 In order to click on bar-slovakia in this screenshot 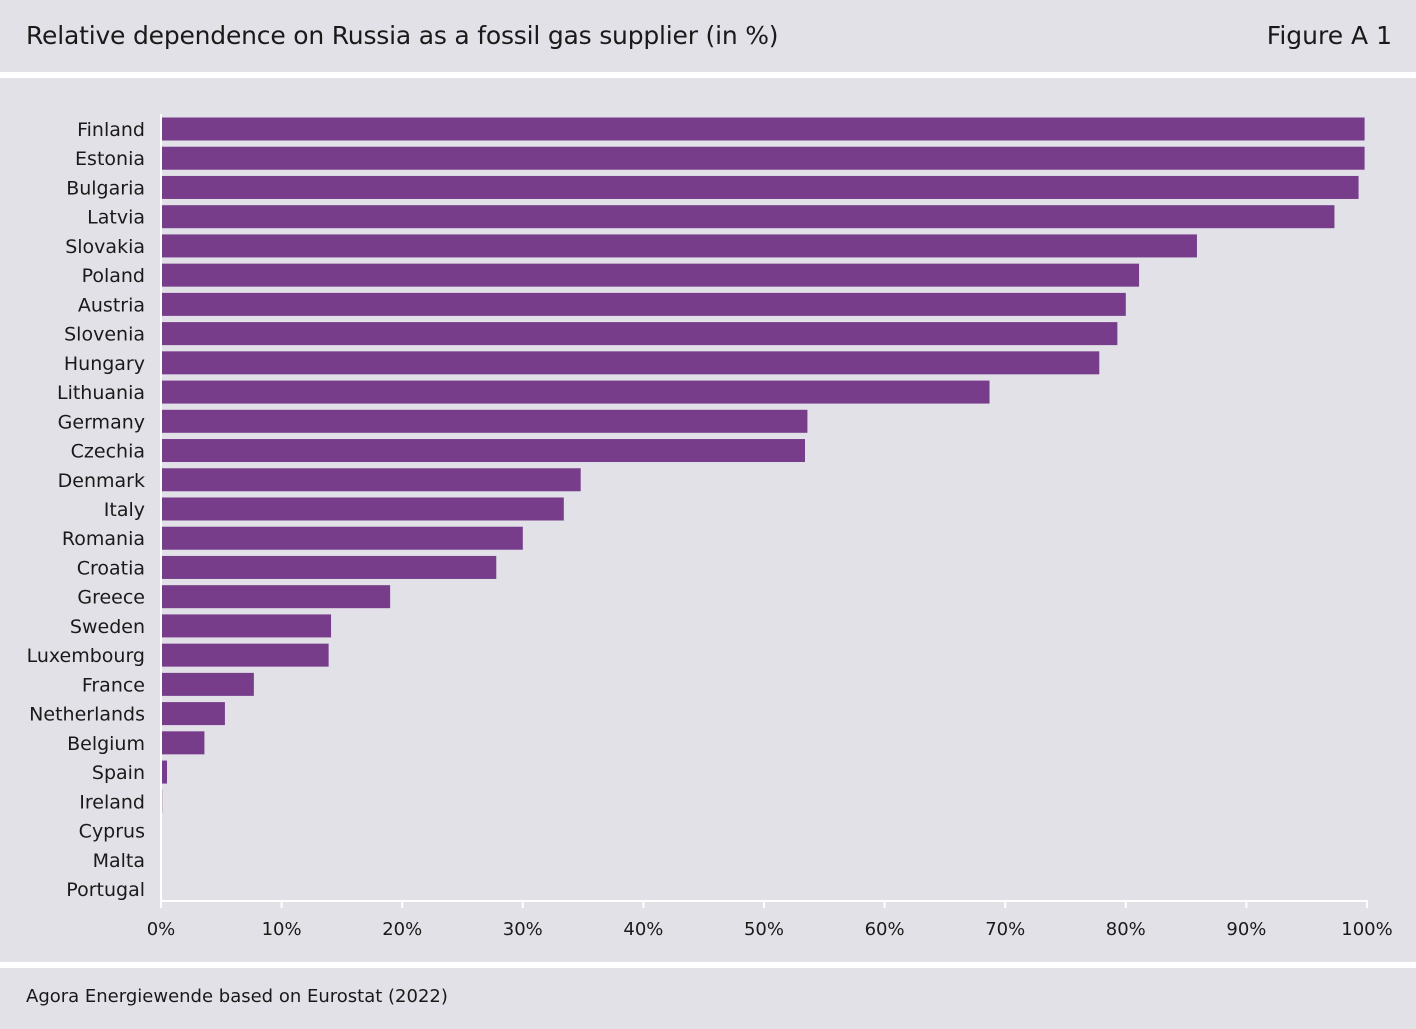, I will do `click(679, 246)`.